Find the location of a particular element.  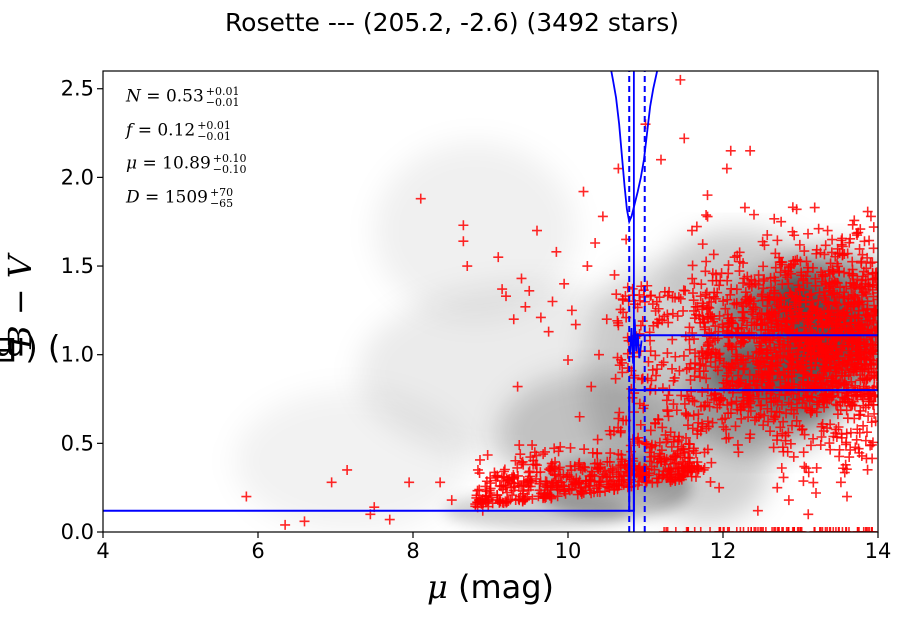

annotation-d-upper: +70 is located at coordinates (221, 192).